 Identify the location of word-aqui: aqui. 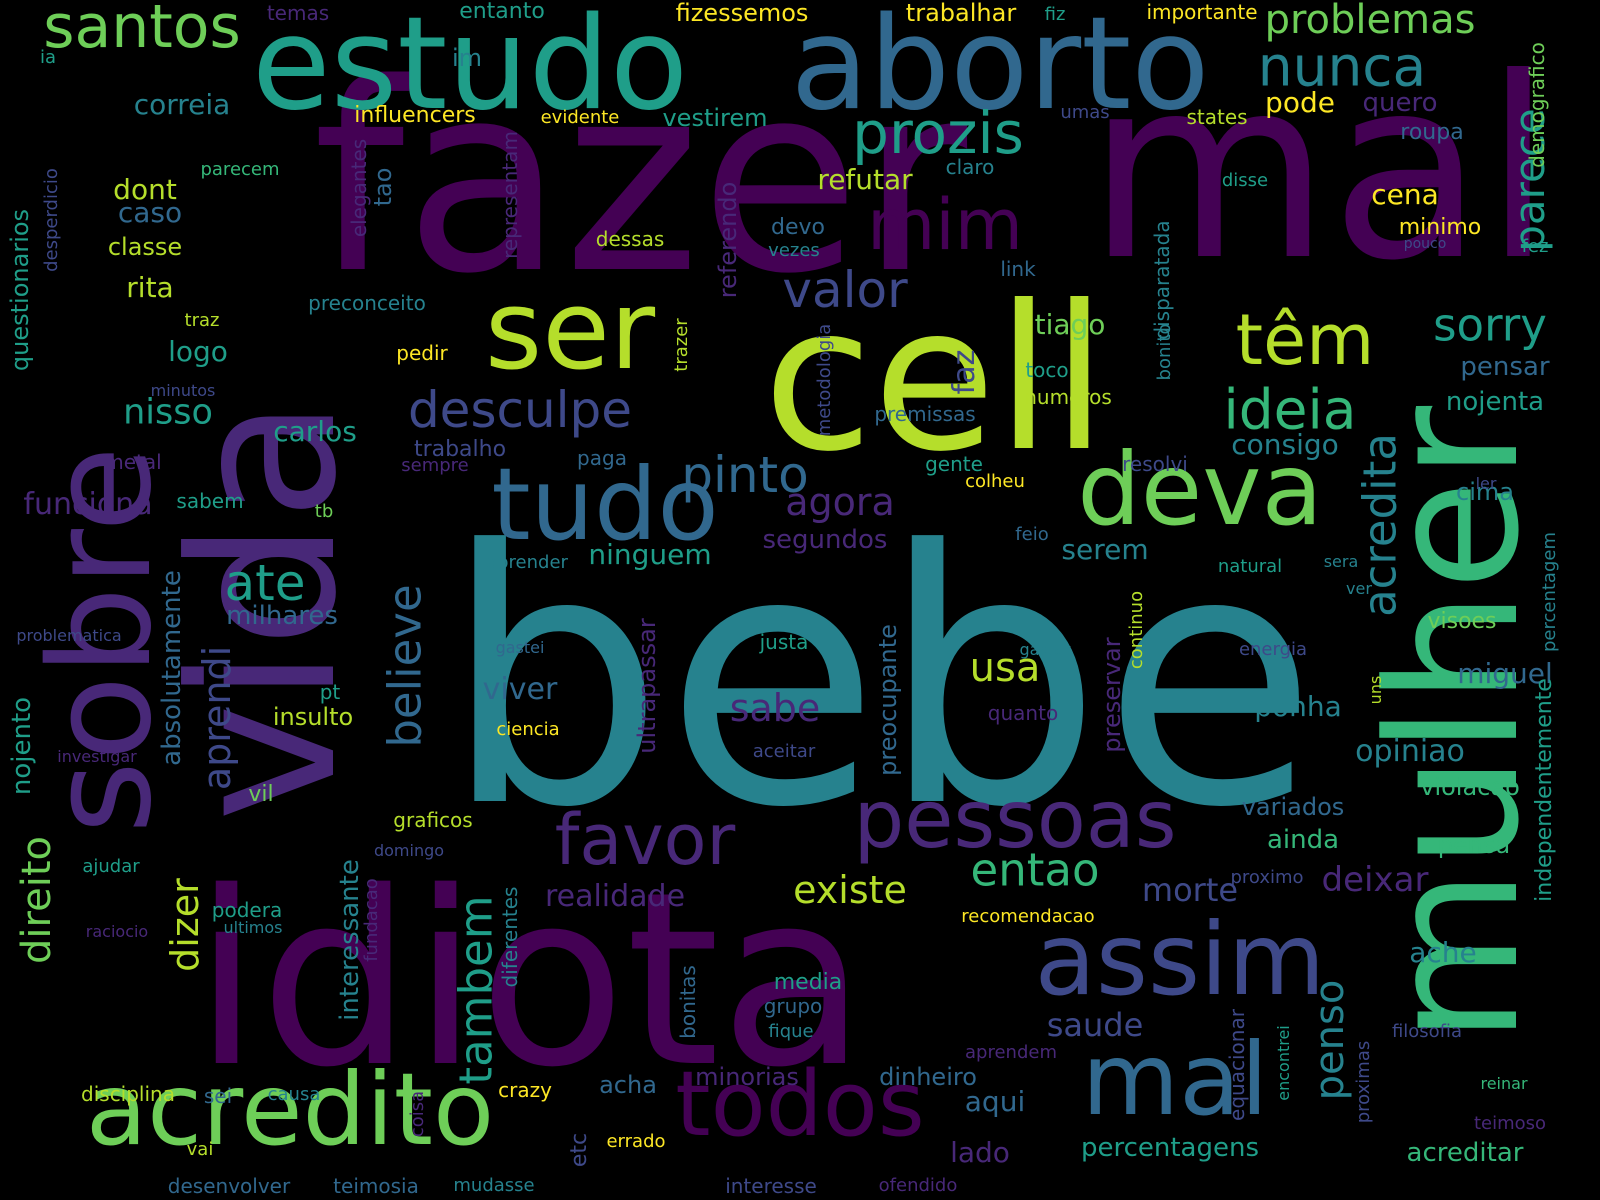
(995, 1101).